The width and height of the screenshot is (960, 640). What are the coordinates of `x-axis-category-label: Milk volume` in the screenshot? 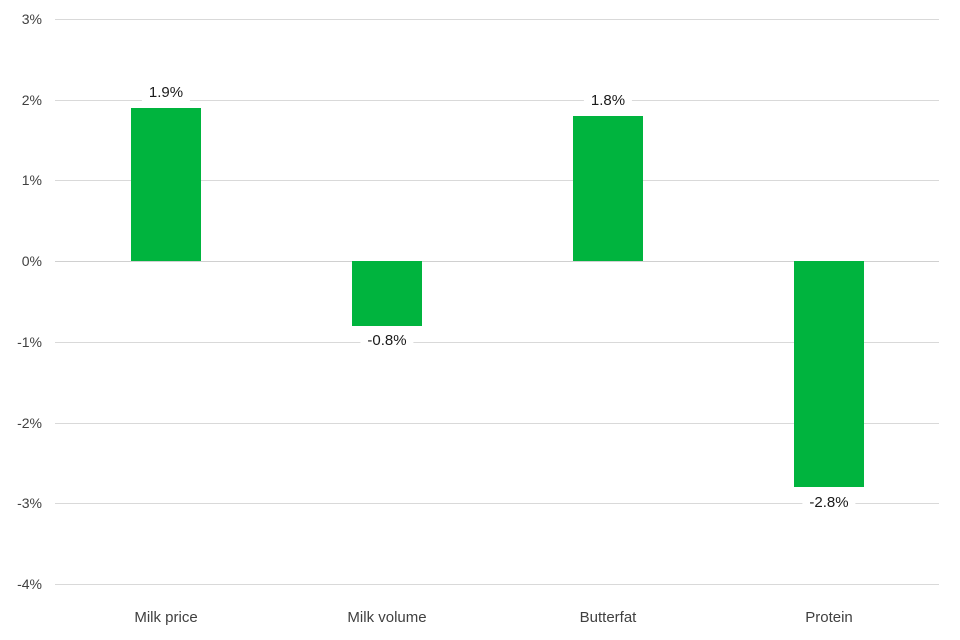 It's located at (387, 617).